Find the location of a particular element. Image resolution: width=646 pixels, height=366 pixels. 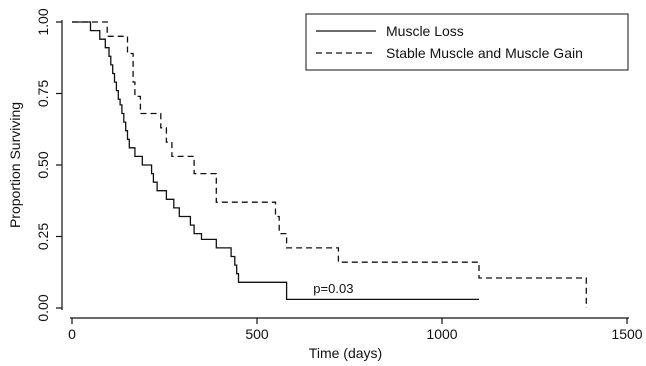

y-tick-label: 0.00 is located at coordinates (43, 307).